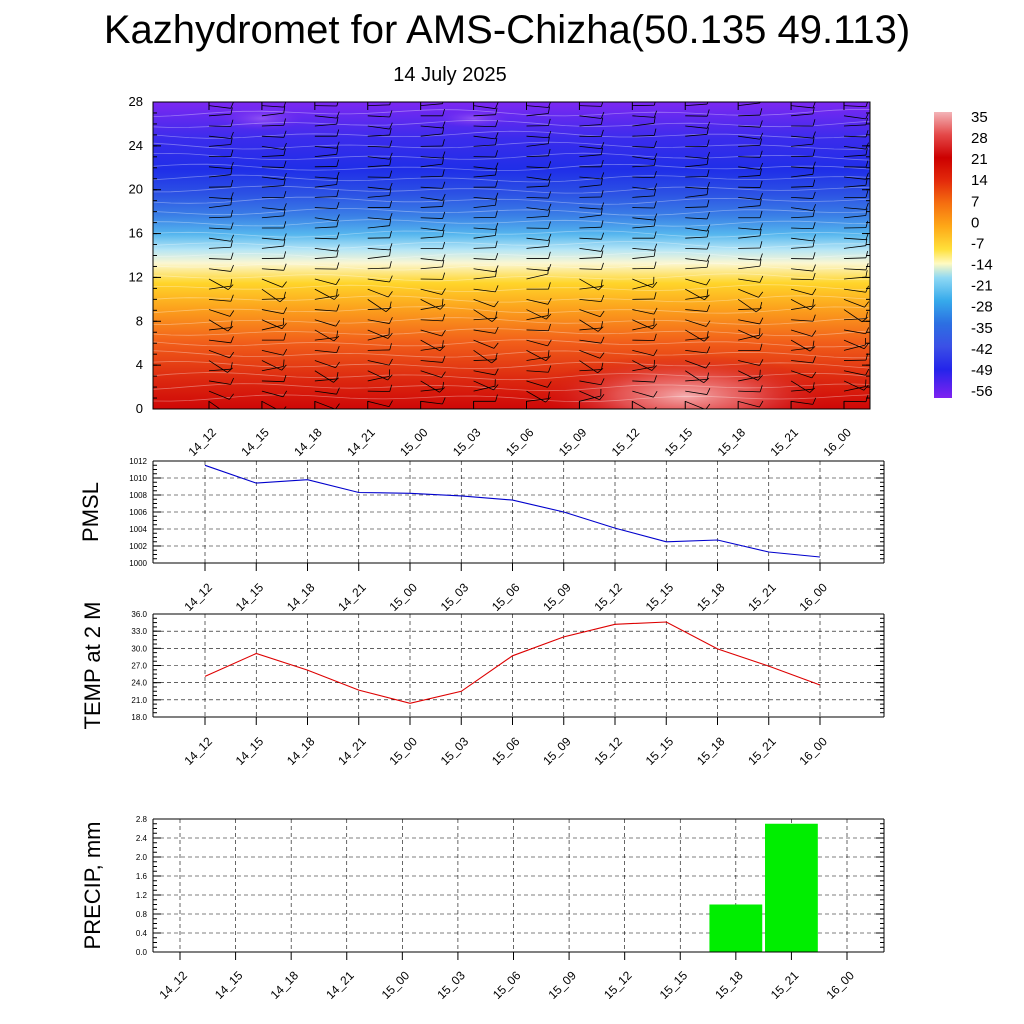  I want to click on x-tick-label: 15_09, so click(557, 597).